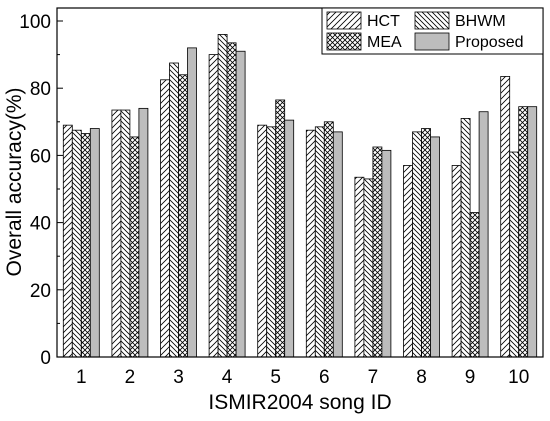 The width and height of the screenshot is (550, 421). I want to click on x-tick-label: 5, so click(275, 377).